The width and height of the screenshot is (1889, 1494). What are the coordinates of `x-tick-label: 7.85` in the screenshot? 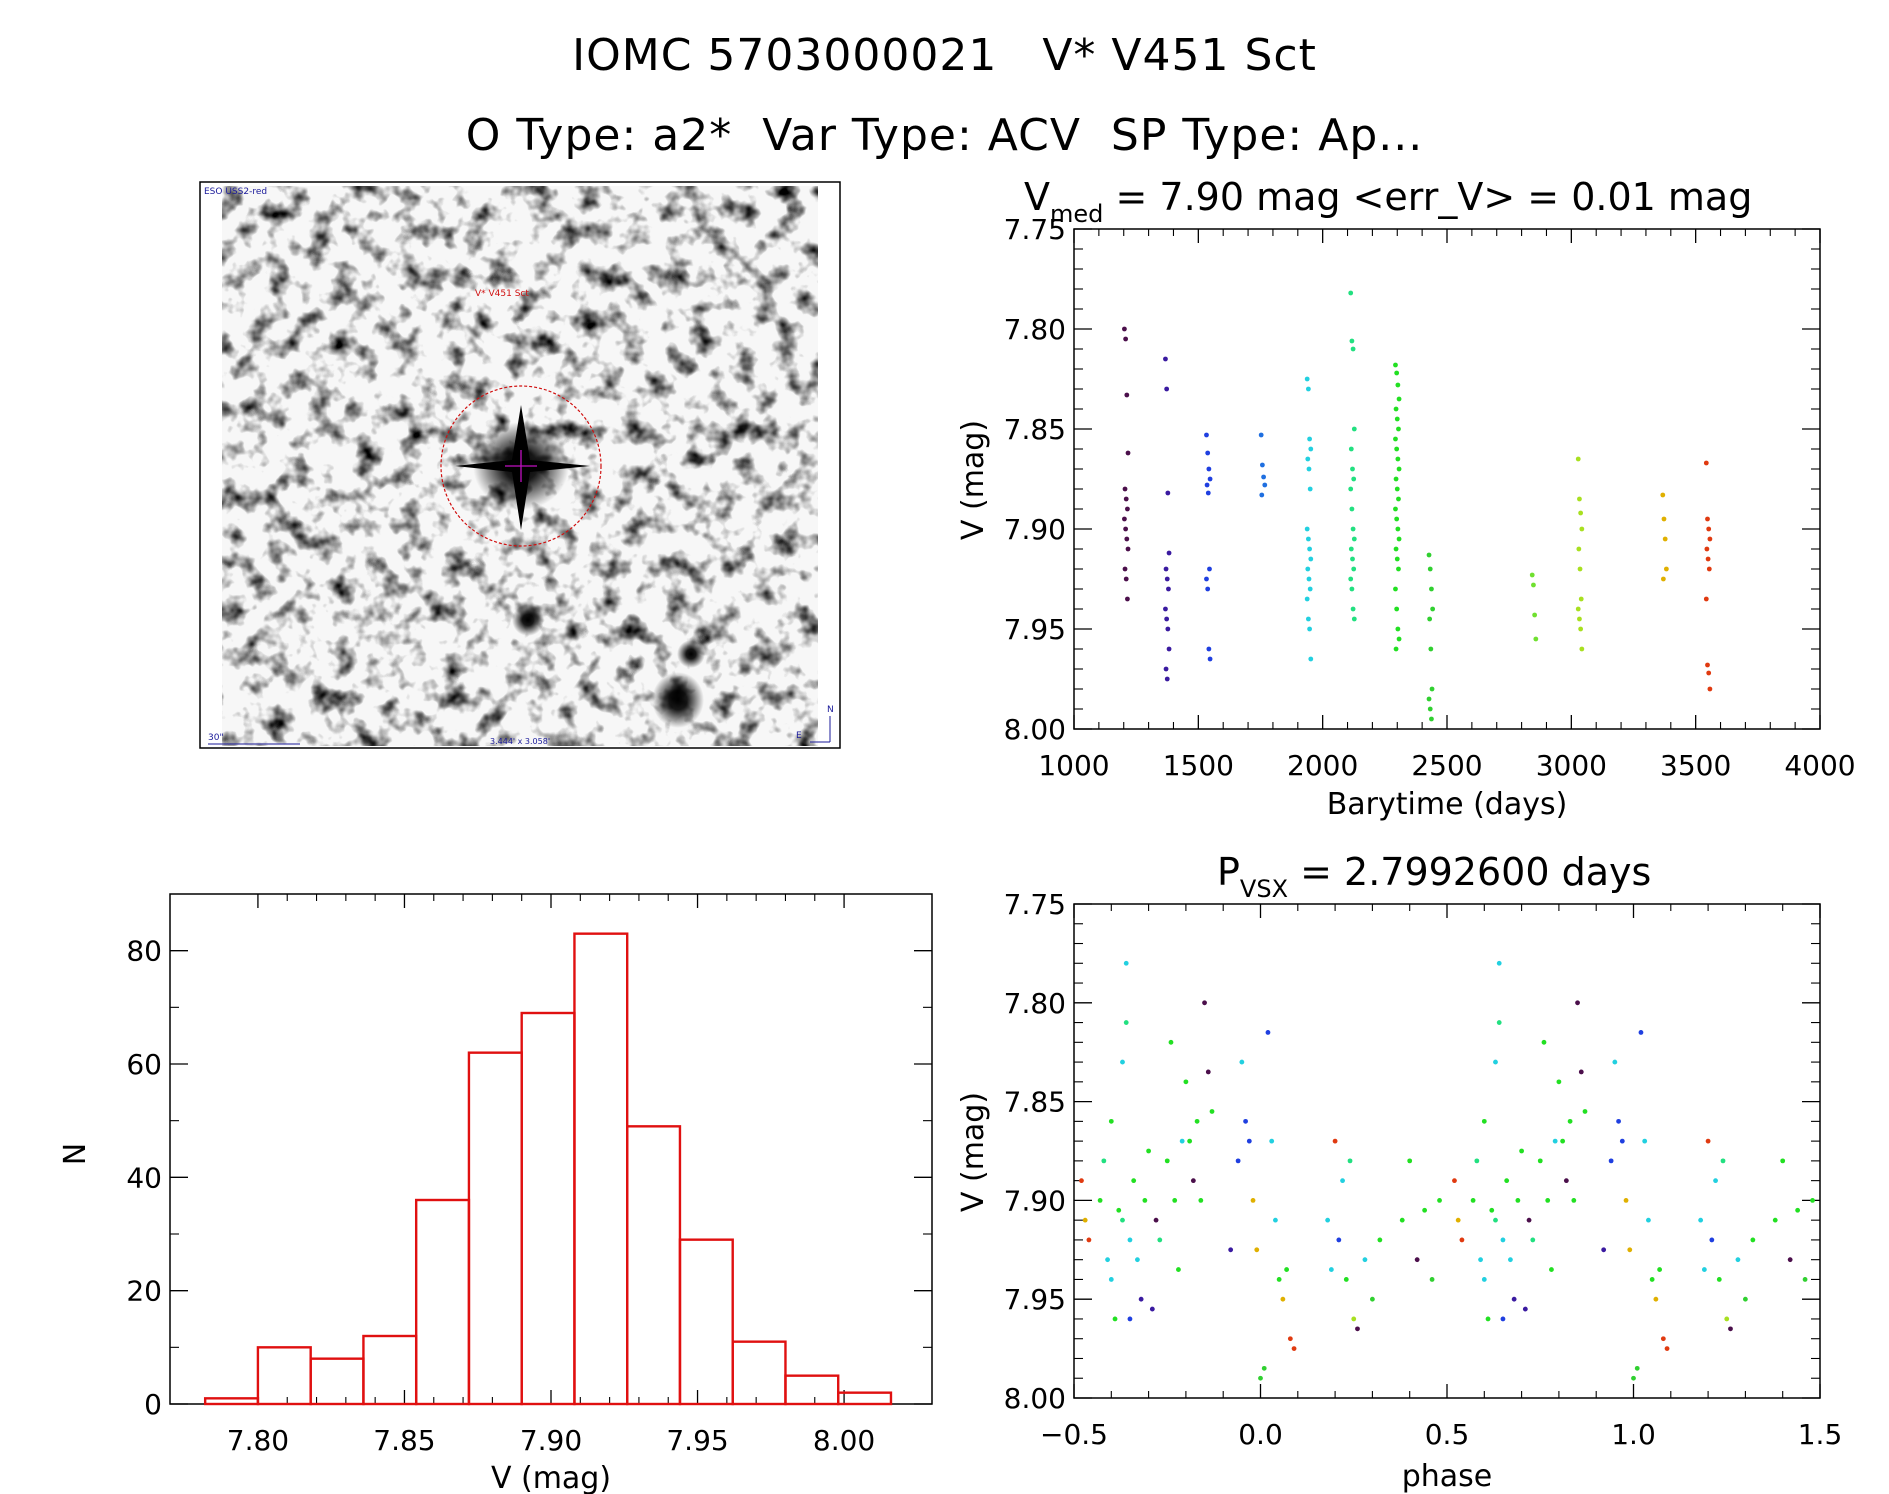 It's located at (404, 1440).